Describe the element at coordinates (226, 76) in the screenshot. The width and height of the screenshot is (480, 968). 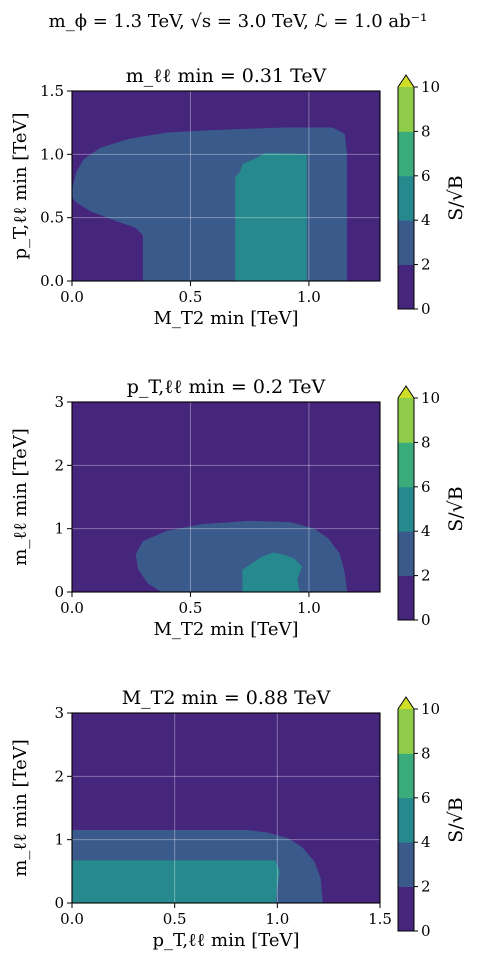
I see `subplot-title: m_ℓℓ min = 0.31 TeV` at that location.